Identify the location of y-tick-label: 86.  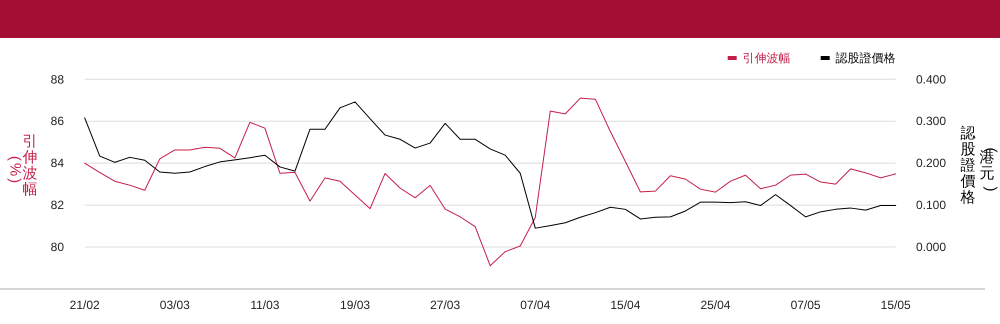
(57, 121).